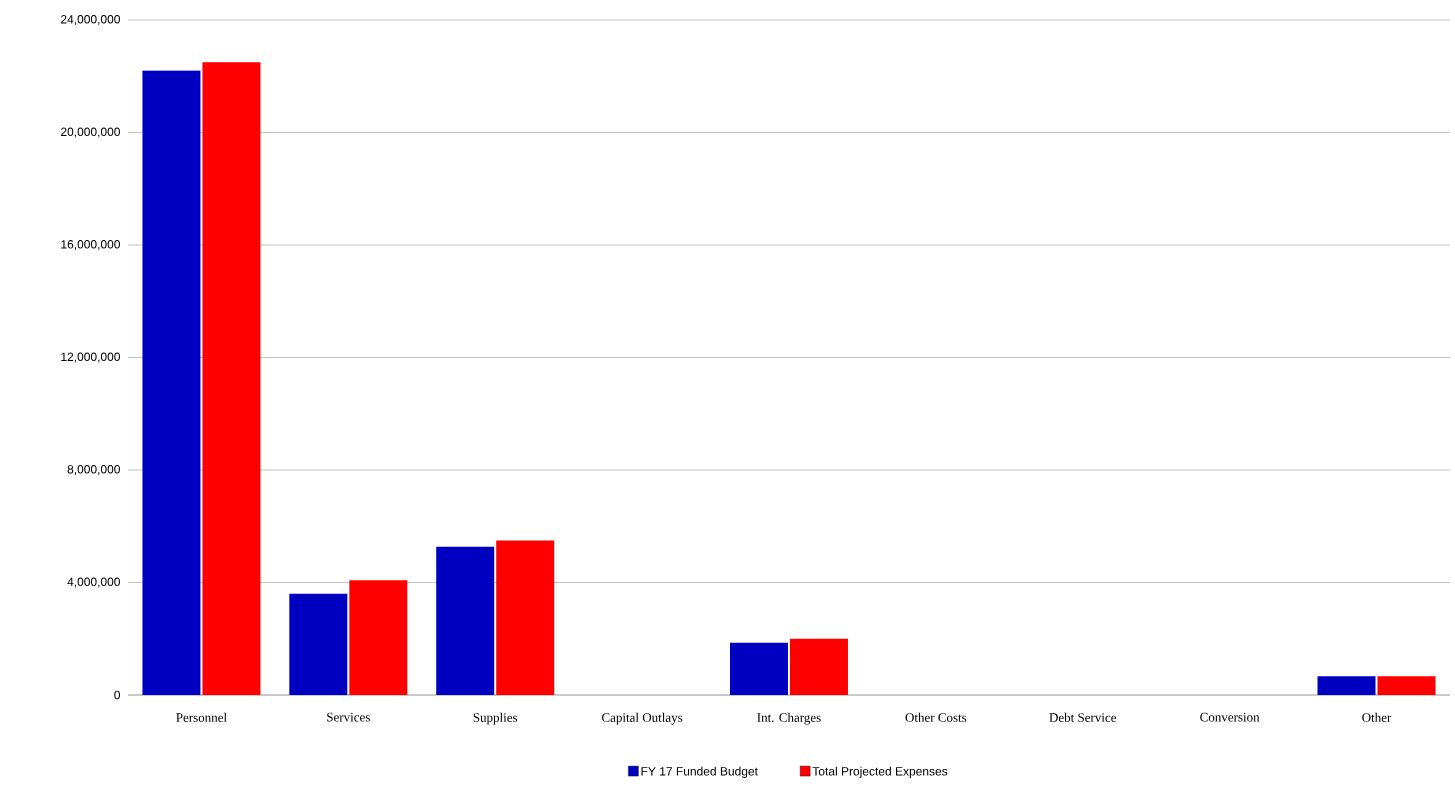 This screenshot has width=1455, height=796. What do you see at coordinates (93, 470) in the screenshot?
I see `y-tick-label: 8,000,000` at bounding box center [93, 470].